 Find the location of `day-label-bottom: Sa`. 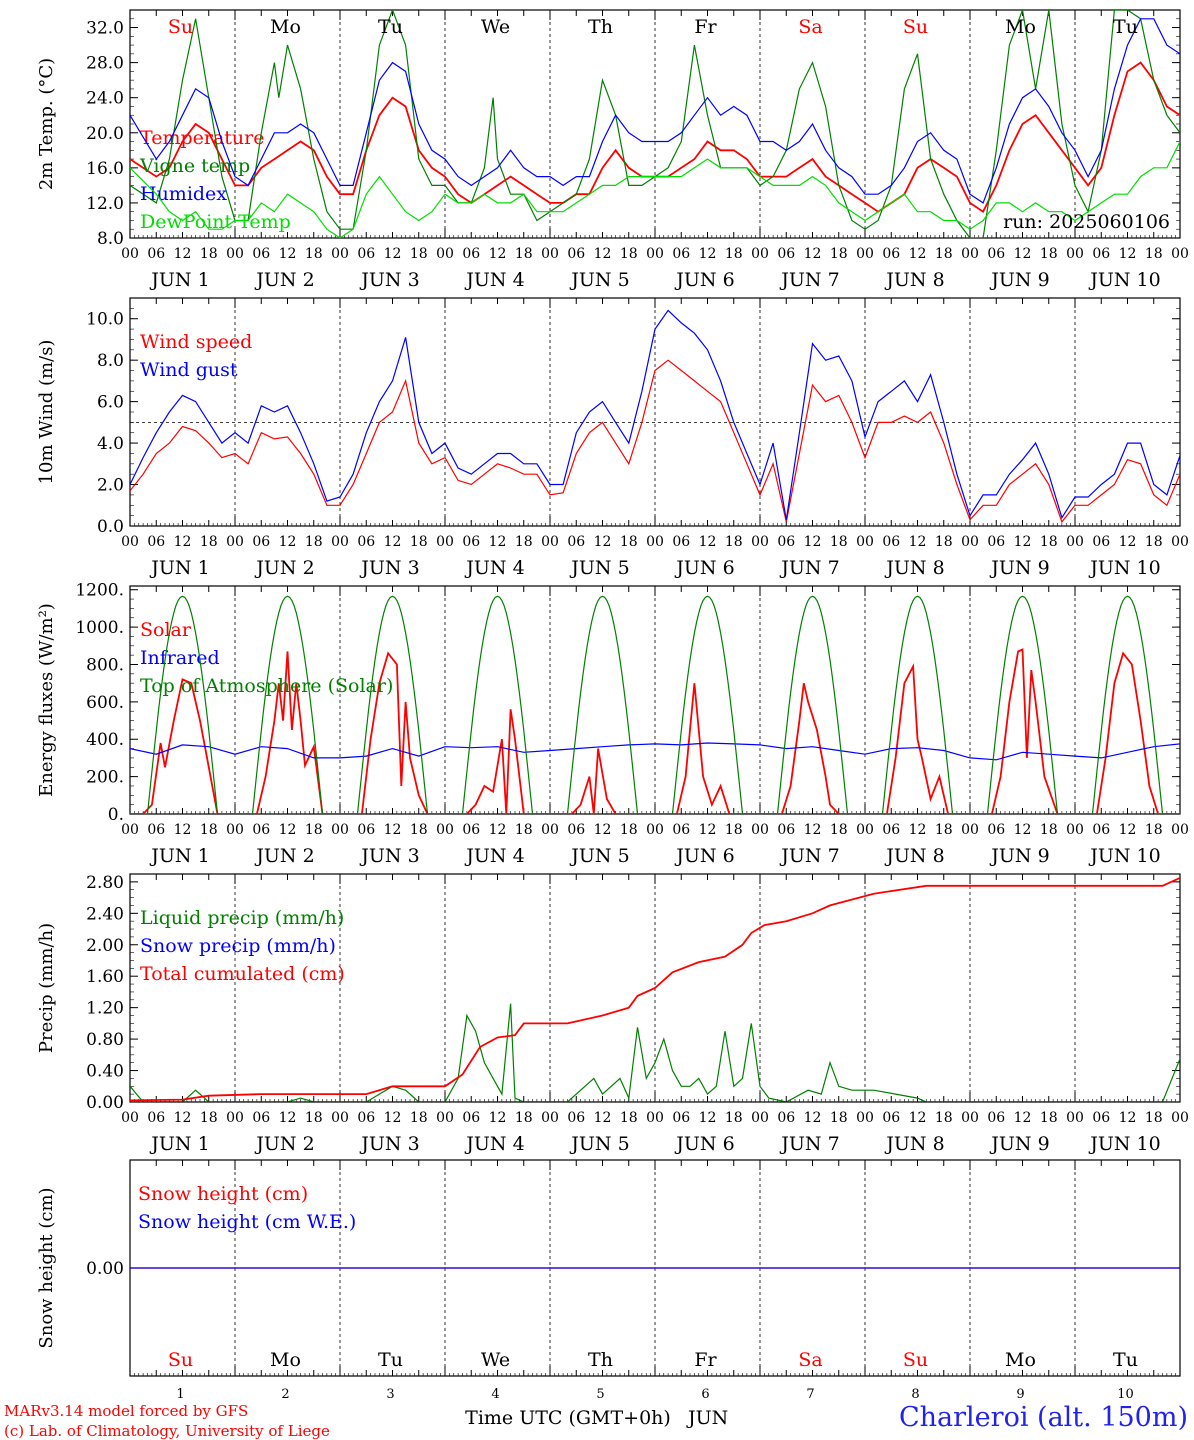

day-label-bottom: Sa is located at coordinates (810, 1360).